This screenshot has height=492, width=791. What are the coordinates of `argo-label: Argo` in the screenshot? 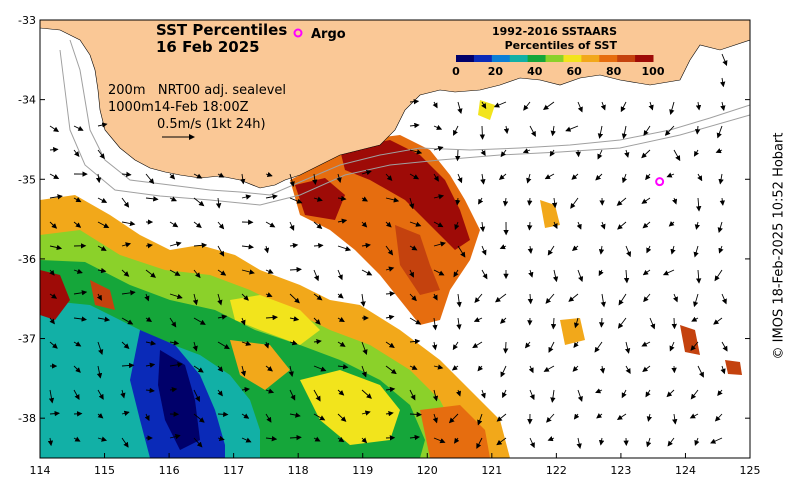 It's located at (328, 34).